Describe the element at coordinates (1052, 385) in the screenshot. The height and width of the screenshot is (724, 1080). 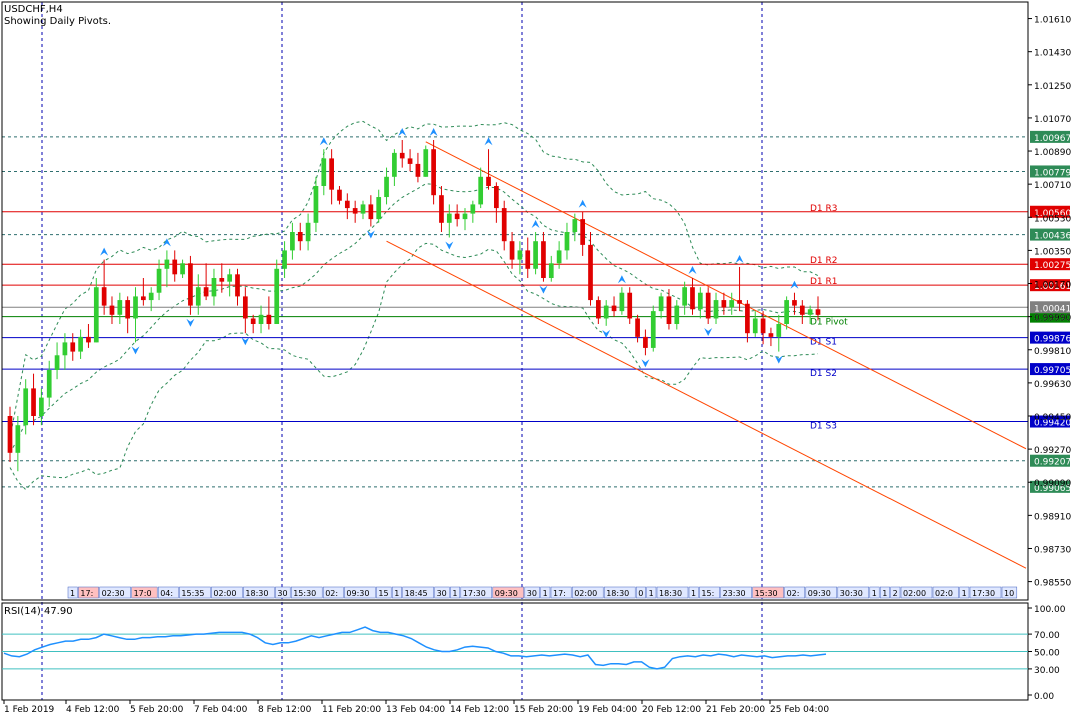
I see `price-tick-label: 0.99630` at that location.